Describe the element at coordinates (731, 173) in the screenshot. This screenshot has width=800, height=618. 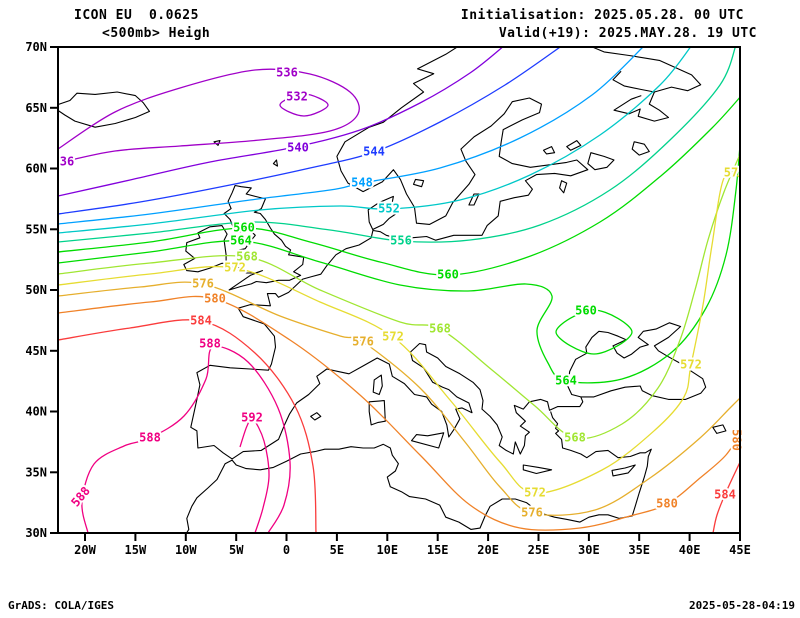
I see `contour-label-572: 57` at that location.